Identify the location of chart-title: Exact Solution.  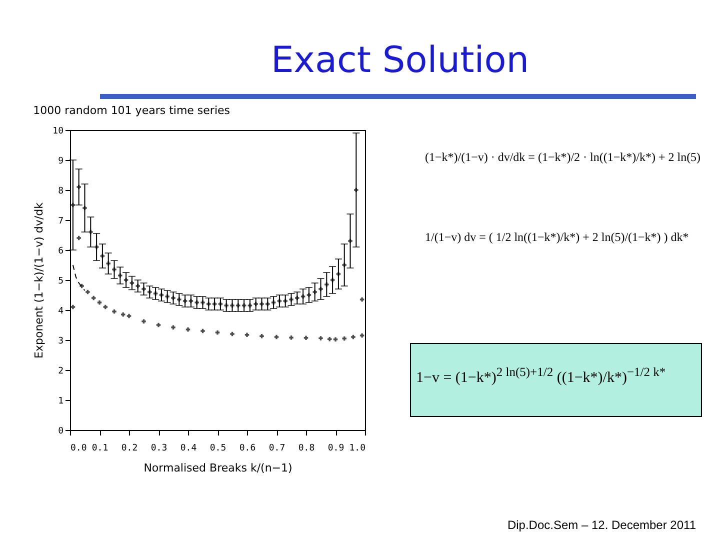
(400, 60).